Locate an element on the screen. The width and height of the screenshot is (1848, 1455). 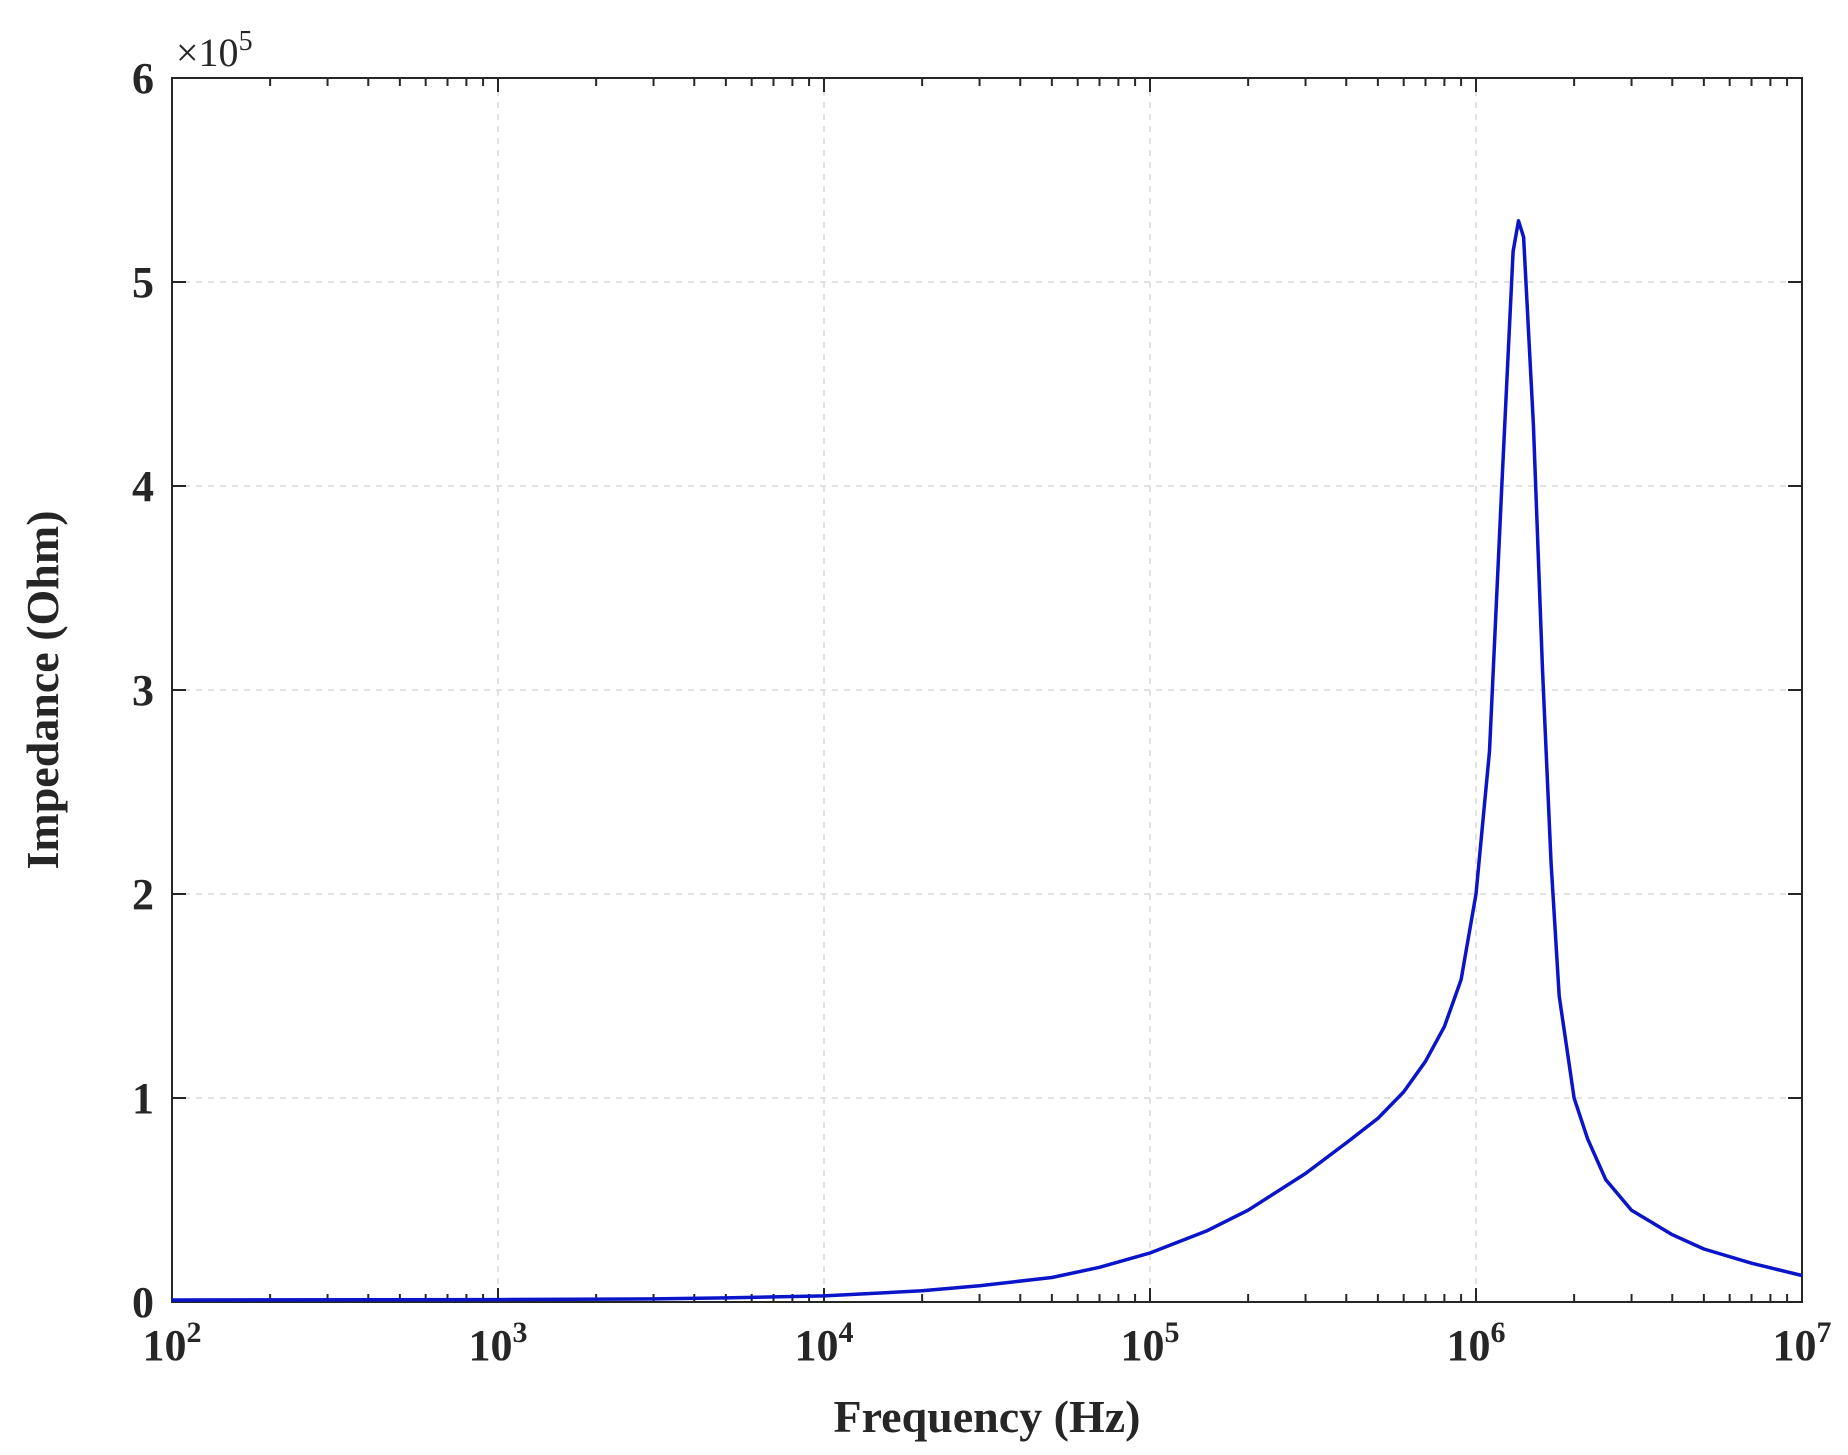
y-tick-label: 2 is located at coordinates (143, 894).